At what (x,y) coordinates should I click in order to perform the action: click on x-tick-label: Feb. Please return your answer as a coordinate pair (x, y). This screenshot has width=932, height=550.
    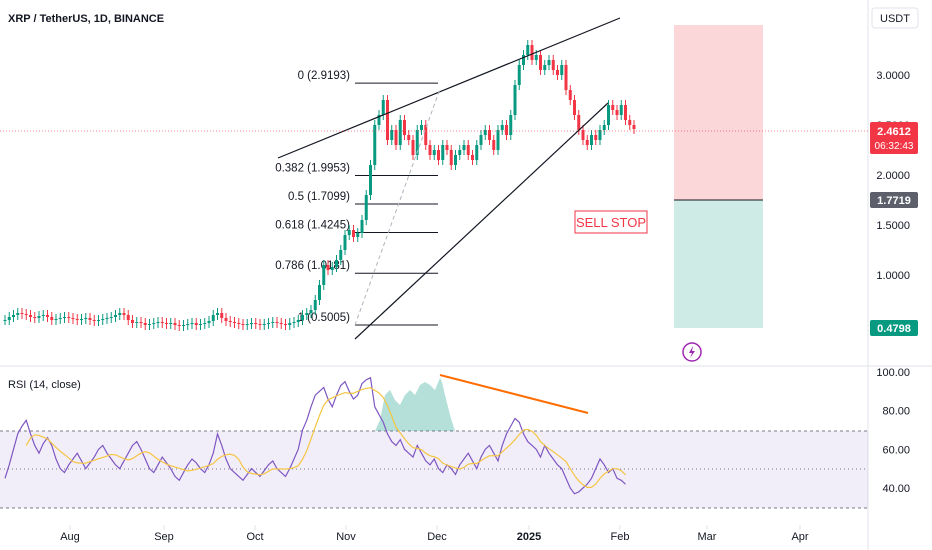
    Looking at the image, I should click on (620, 537).